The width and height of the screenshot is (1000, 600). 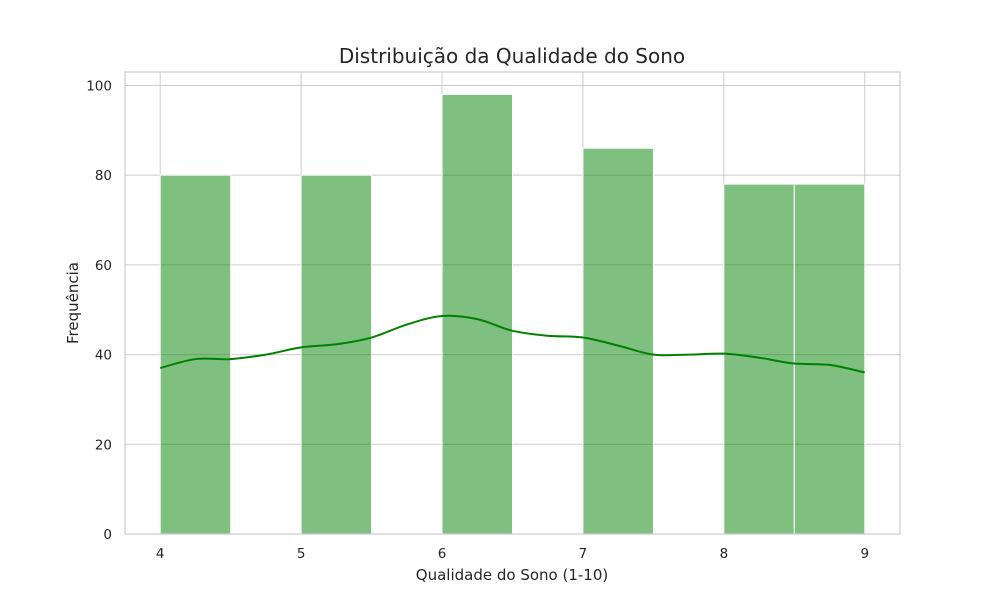 What do you see at coordinates (99, 310) in the screenshot?
I see `y-axis-ticks: 0 20 40 60 80 100` at bounding box center [99, 310].